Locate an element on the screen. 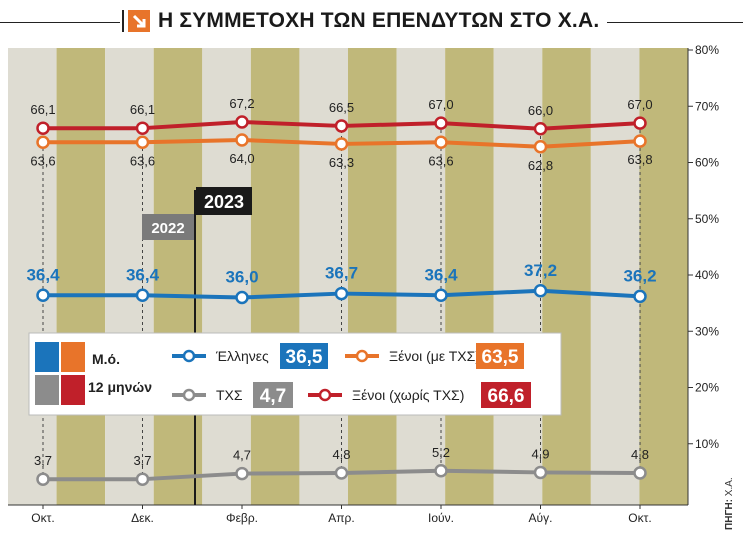  y-tick-label: 50% is located at coordinates (707, 219).